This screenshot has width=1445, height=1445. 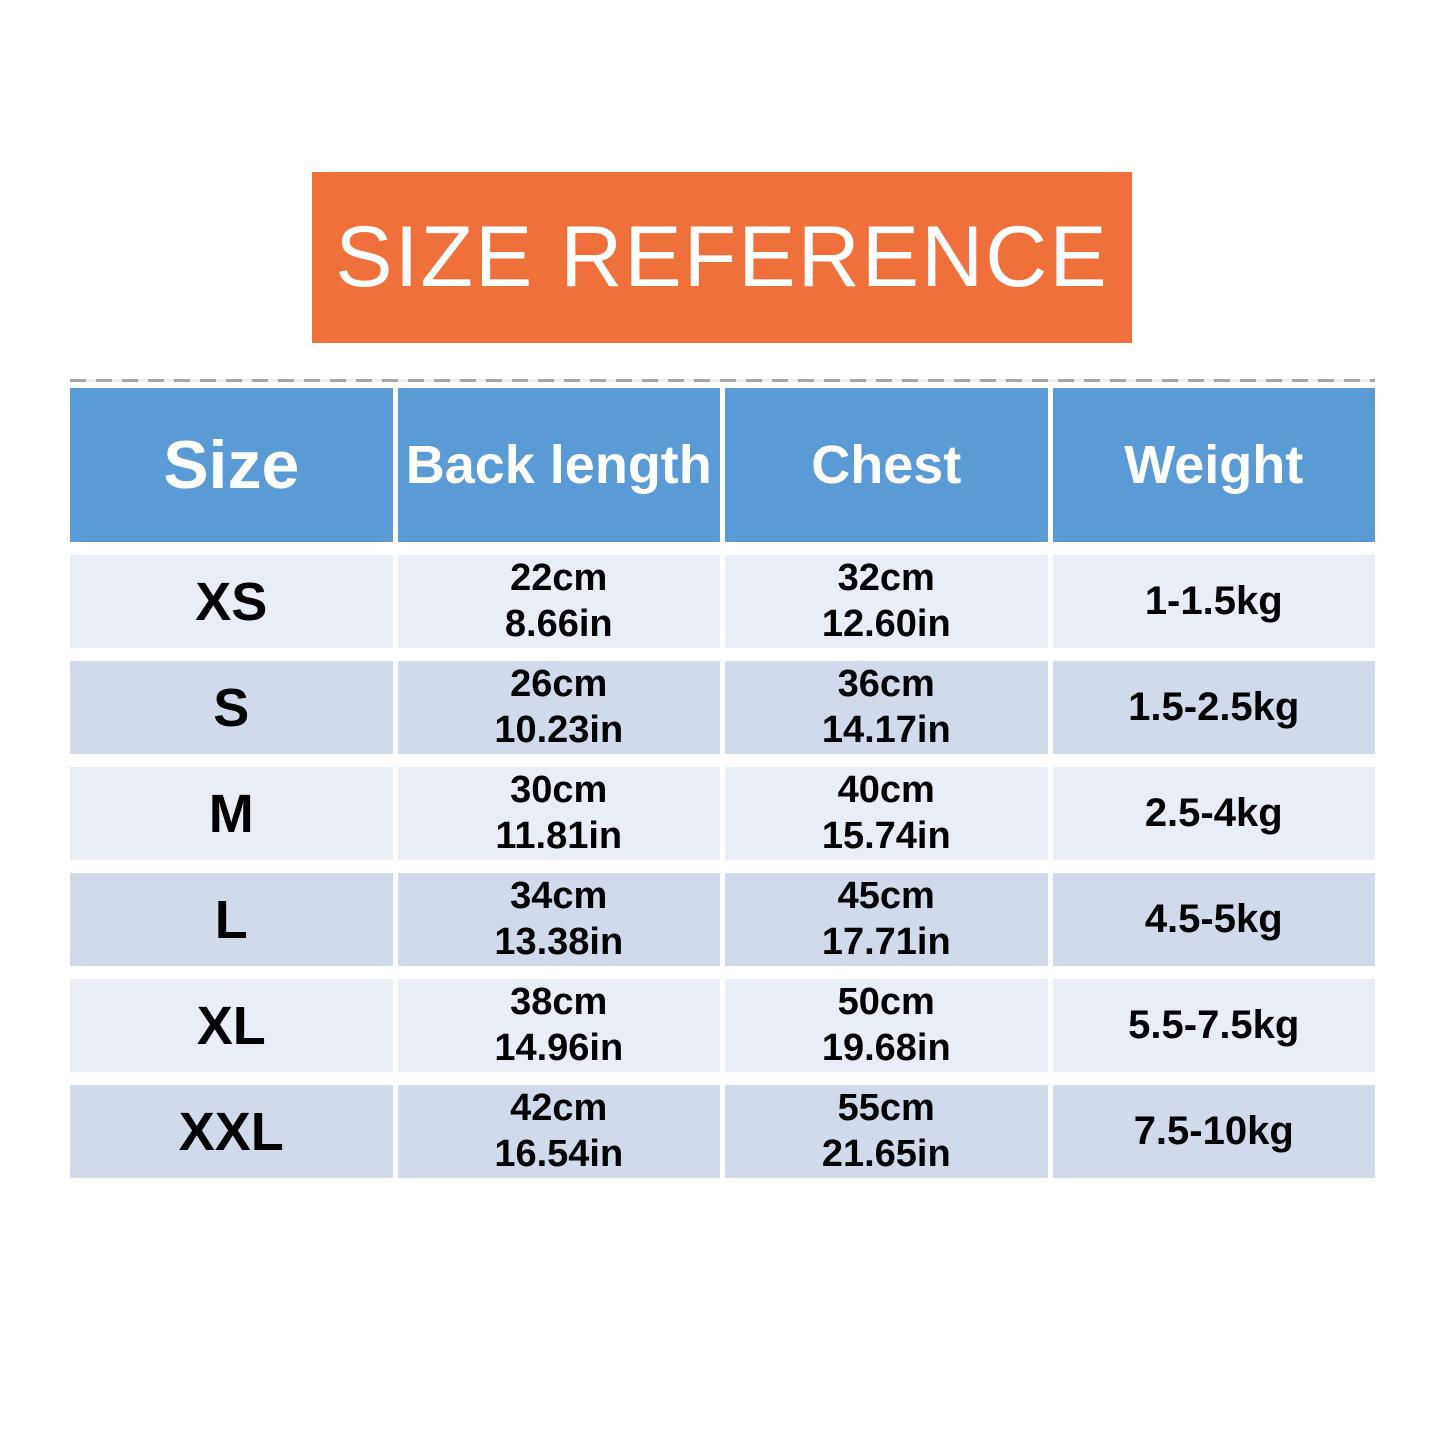 I want to click on chest-value: 40cm 15.74in, so click(x=886, y=813).